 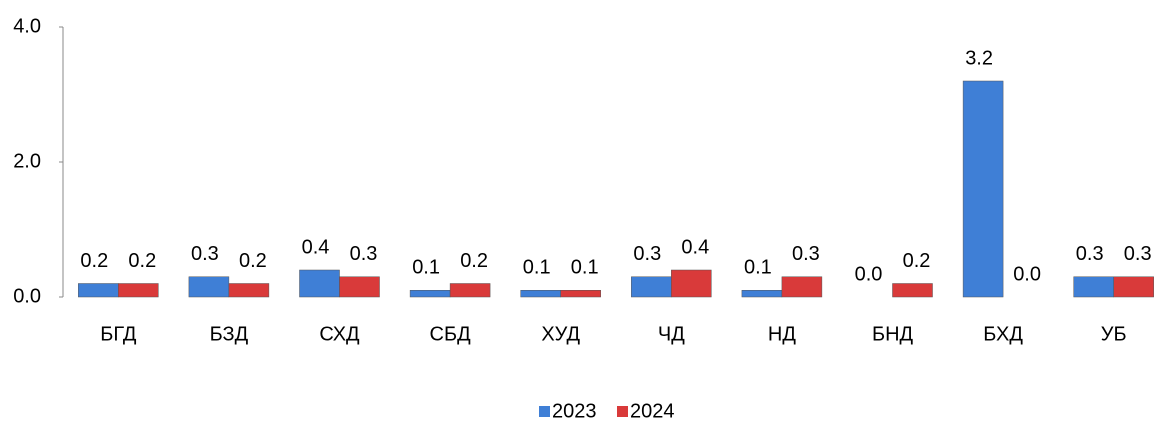 What do you see at coordinates (652, 411) in the screenshot?
I see `legend-label: 2024` at bounding box center [652, 411].